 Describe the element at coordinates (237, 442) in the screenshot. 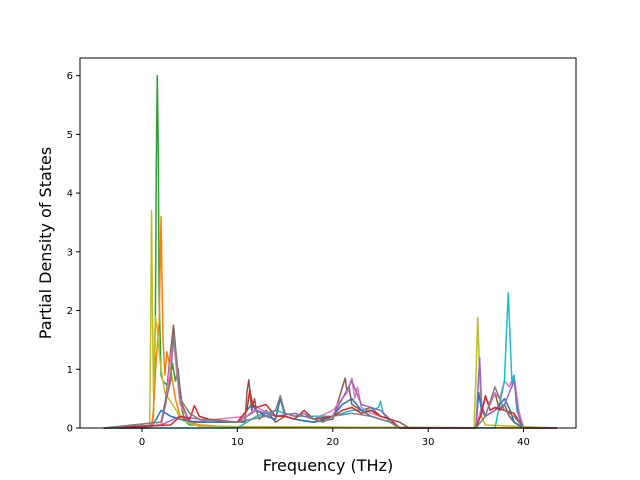

I see `x-tick-label: 10` at that location.